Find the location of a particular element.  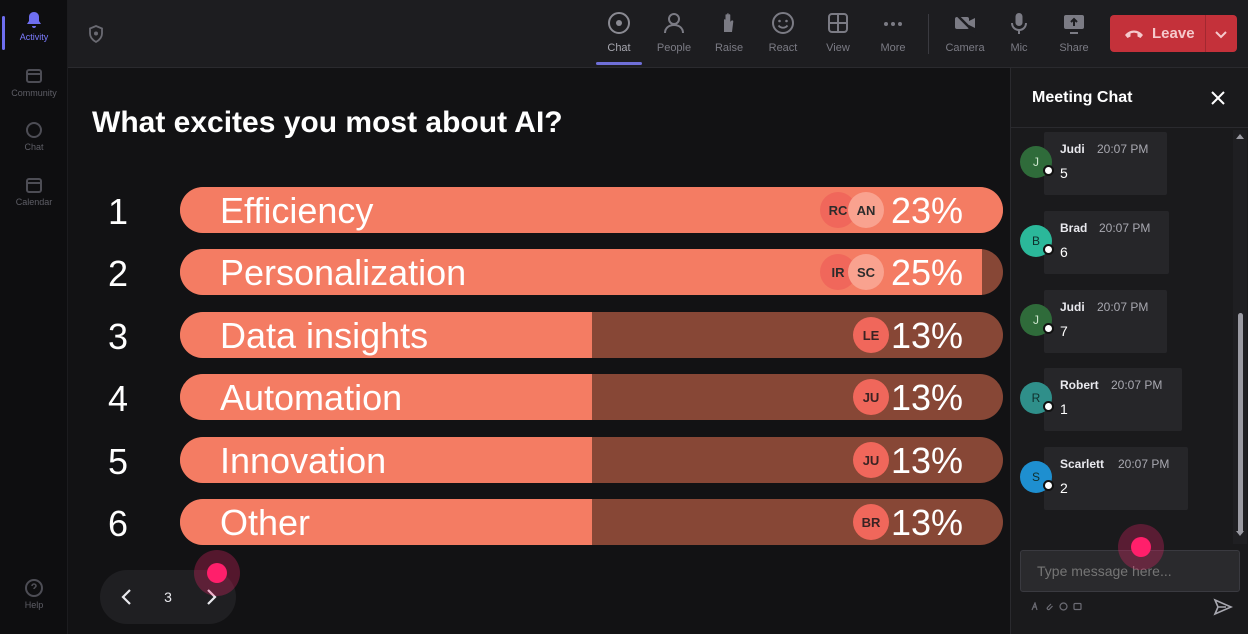

scroll-down-arrow-icon is located at coordinates (1240, 534).